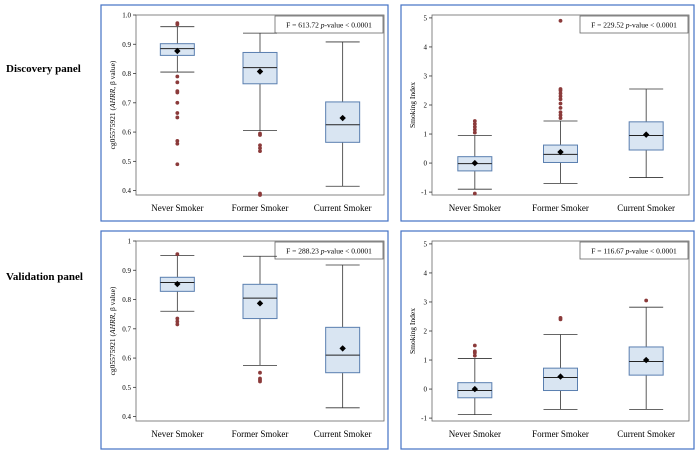 The width and height of the screenshot is (700, 454). Describe the element at coordinates (126, 74) in the screenshot. I see `y-tick-label: 0.8` at that location.